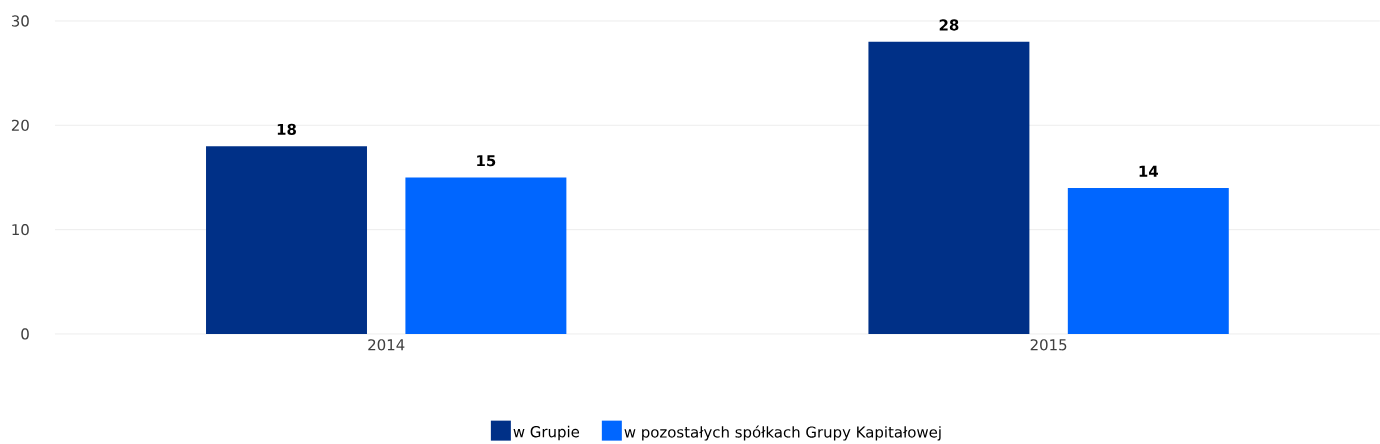 This screenshot has height=444, width=1380. Describe the element at coordinates (486, 161) in the screenshot. I see `data-label: 15` at that location.